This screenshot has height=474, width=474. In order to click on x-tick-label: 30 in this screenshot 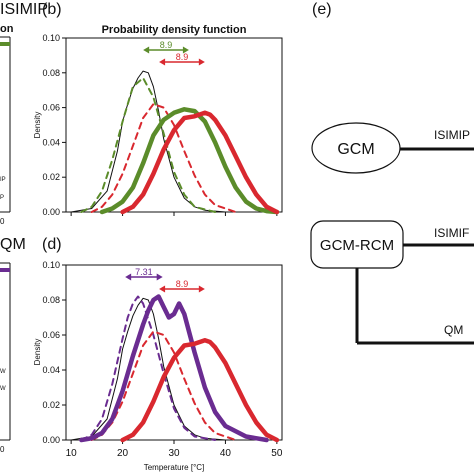, I will do `click(174, 453)`.